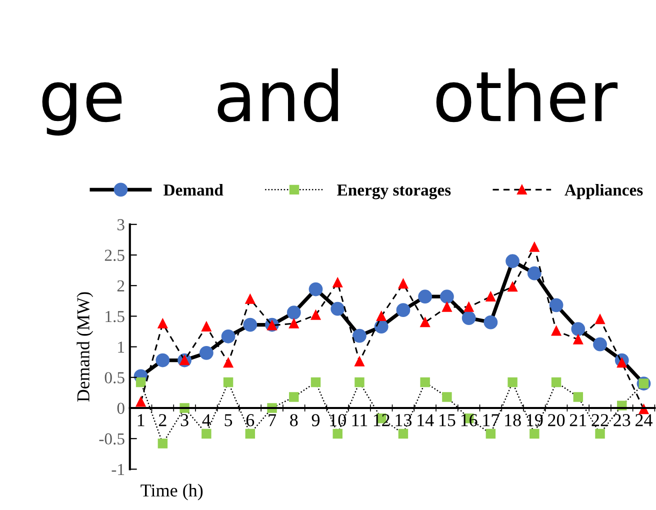 This screenshot has width=656, height=510. I want to click on chart-title: ge and other, so click(330, 102).